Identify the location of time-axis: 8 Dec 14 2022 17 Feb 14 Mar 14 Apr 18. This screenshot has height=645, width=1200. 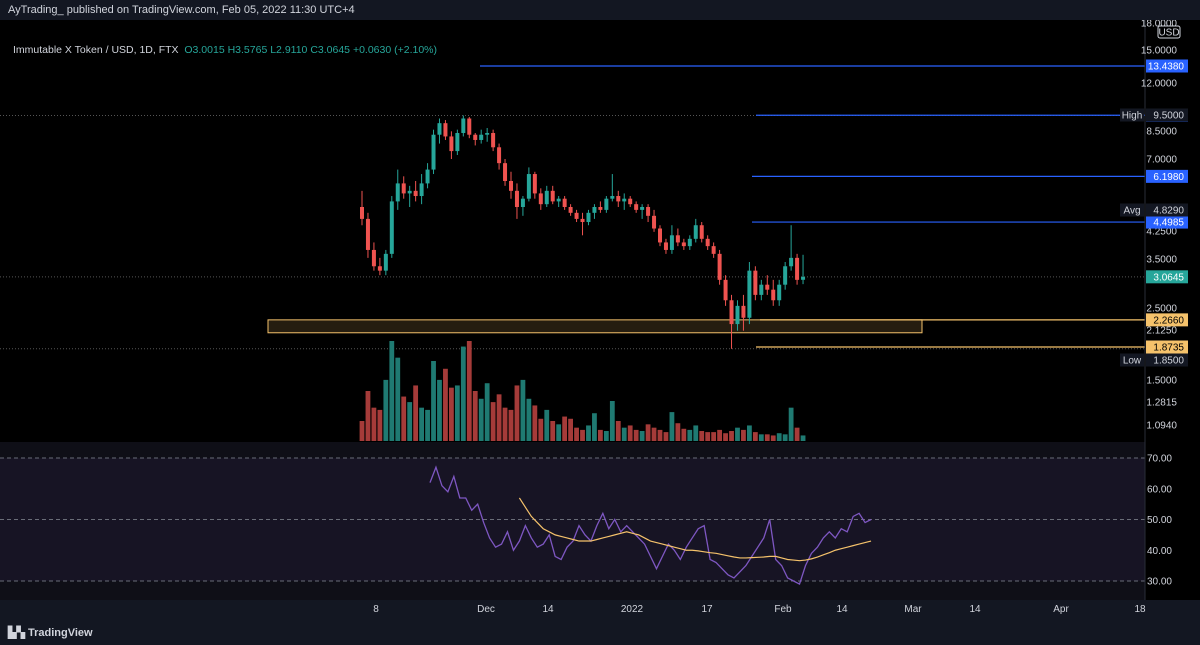
(600, 610).